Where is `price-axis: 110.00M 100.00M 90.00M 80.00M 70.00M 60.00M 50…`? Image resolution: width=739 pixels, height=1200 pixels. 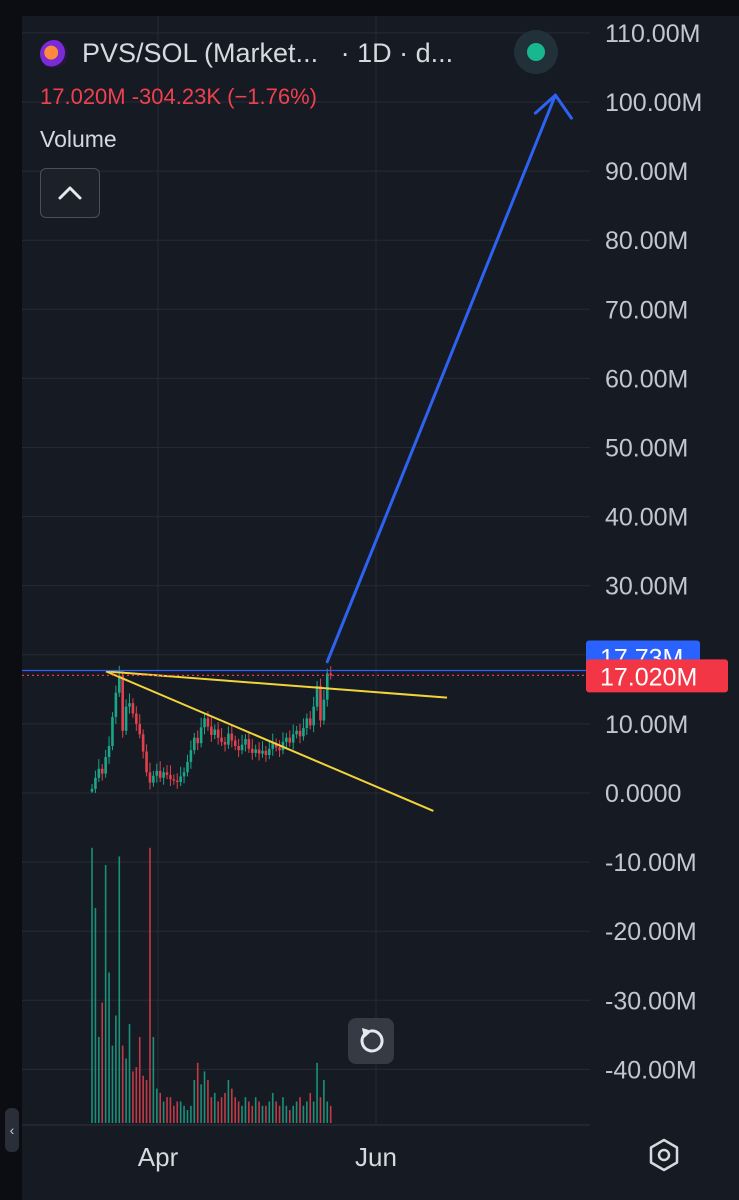
price-axis: 110.00M 100.00M 90.00M 80.00M 70.00M 60.00M 50… is located at coordinates (653, 552).